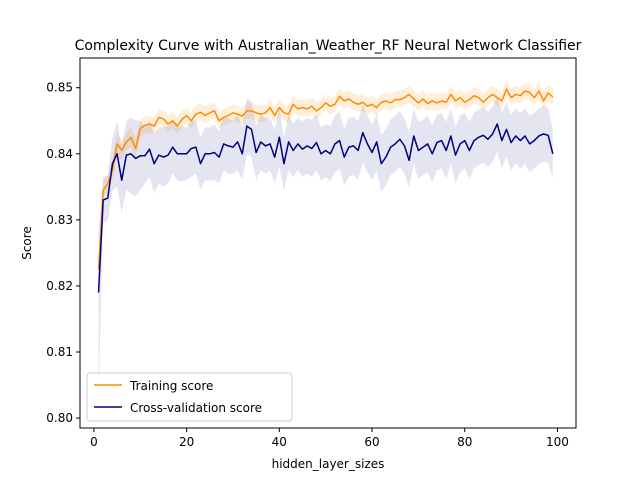 The width and height of the screenshot is (640, 480). What do you see at coordinates (59, 220) in the screenshot?
I see `y-tick-label: 0.83` at bounding box center [59, 220].